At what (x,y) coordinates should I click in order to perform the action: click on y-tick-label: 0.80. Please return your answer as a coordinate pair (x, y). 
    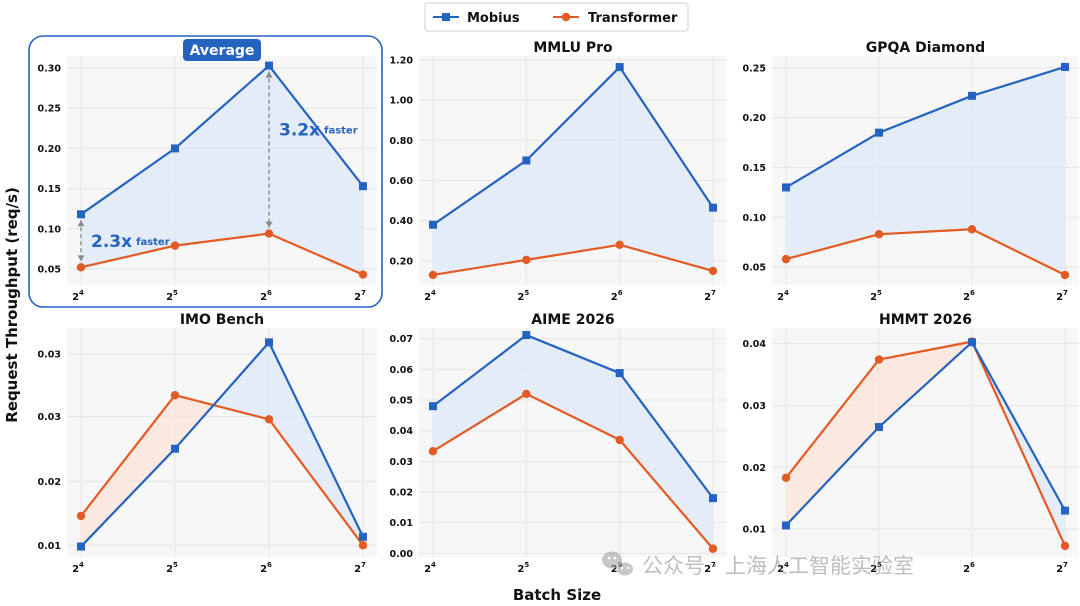
    Looking at the image, I should click on (402, 141).